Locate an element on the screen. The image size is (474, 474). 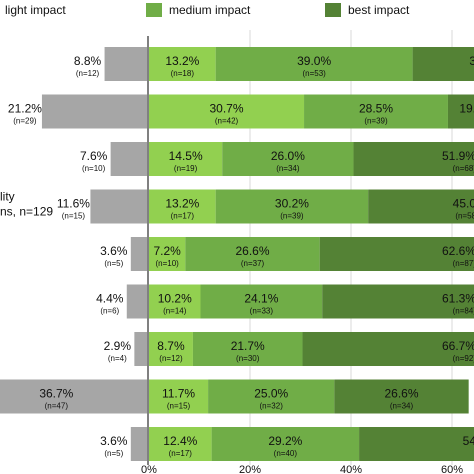
data-label-best-n: (n=58 is located at coordinates (464, 216).